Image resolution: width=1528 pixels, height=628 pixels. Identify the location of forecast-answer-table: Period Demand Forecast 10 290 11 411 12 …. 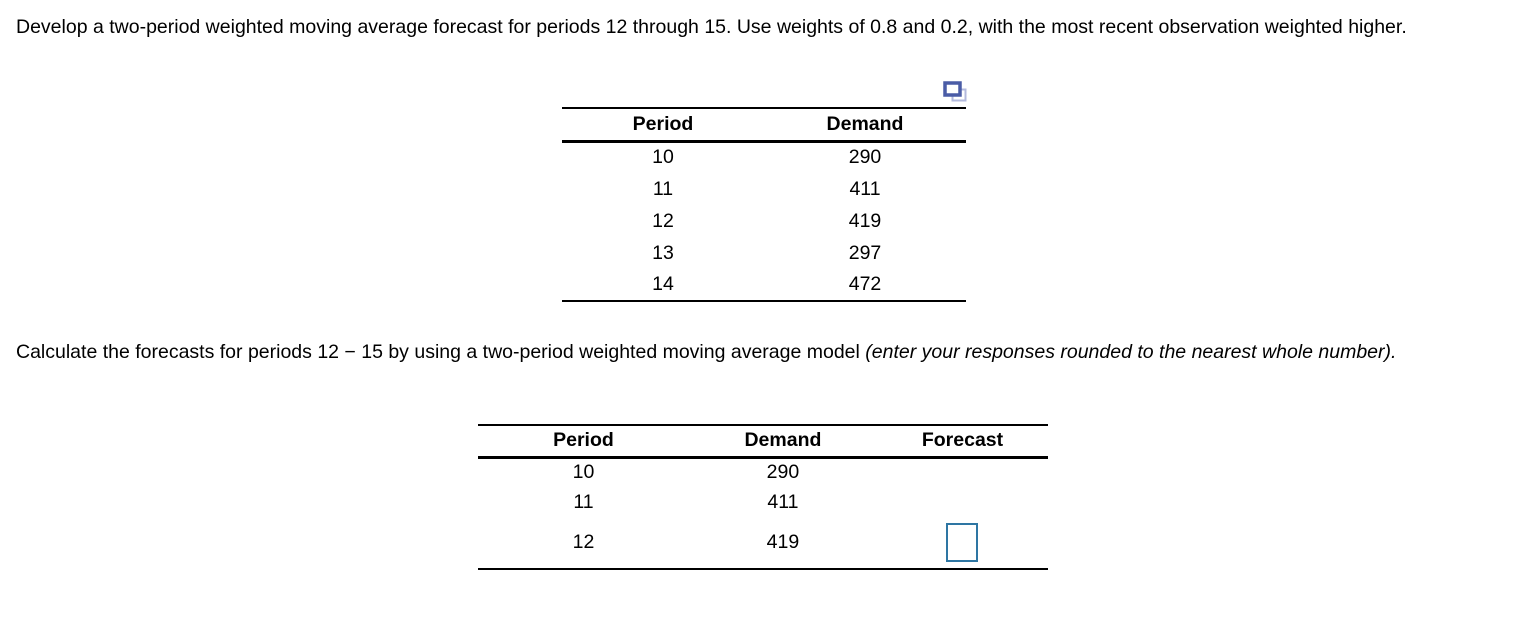
(763, 497).